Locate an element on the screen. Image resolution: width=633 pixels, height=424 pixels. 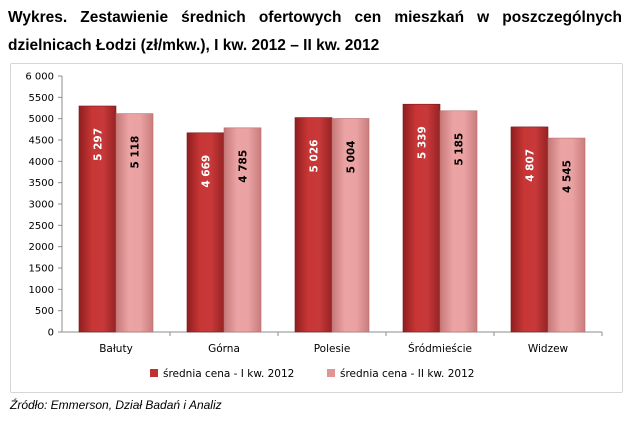
x-tick-label: Bałuty is located at coordinates (116, 349).